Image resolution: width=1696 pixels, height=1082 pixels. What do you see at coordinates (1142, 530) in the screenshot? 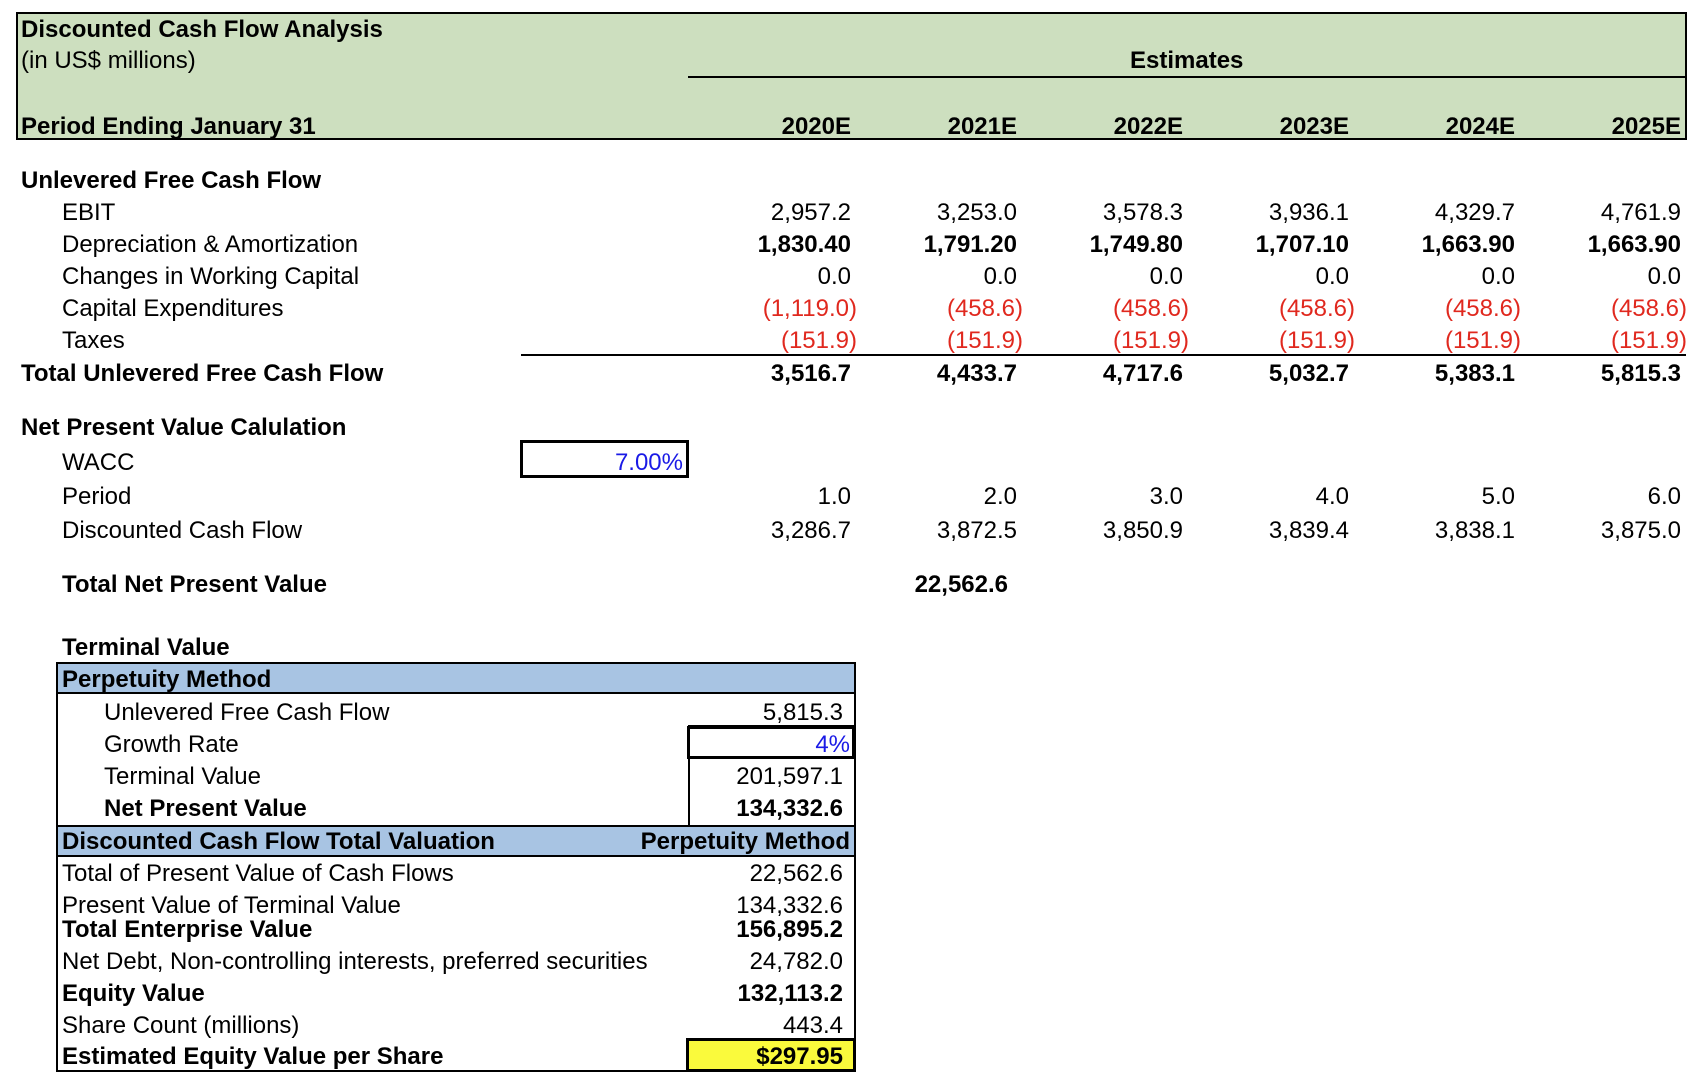
I see `dcf-cell: 3,850.9` at bounding box center [1142, 530].